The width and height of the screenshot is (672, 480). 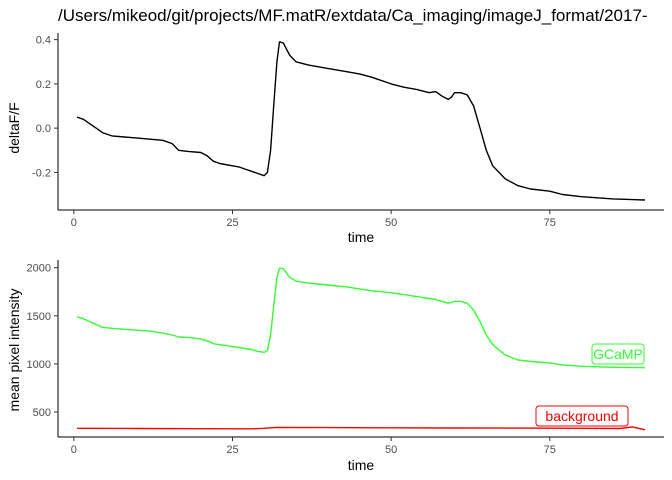 I want to click on y-tick-label: 0.0, so click(x=43, y=129).